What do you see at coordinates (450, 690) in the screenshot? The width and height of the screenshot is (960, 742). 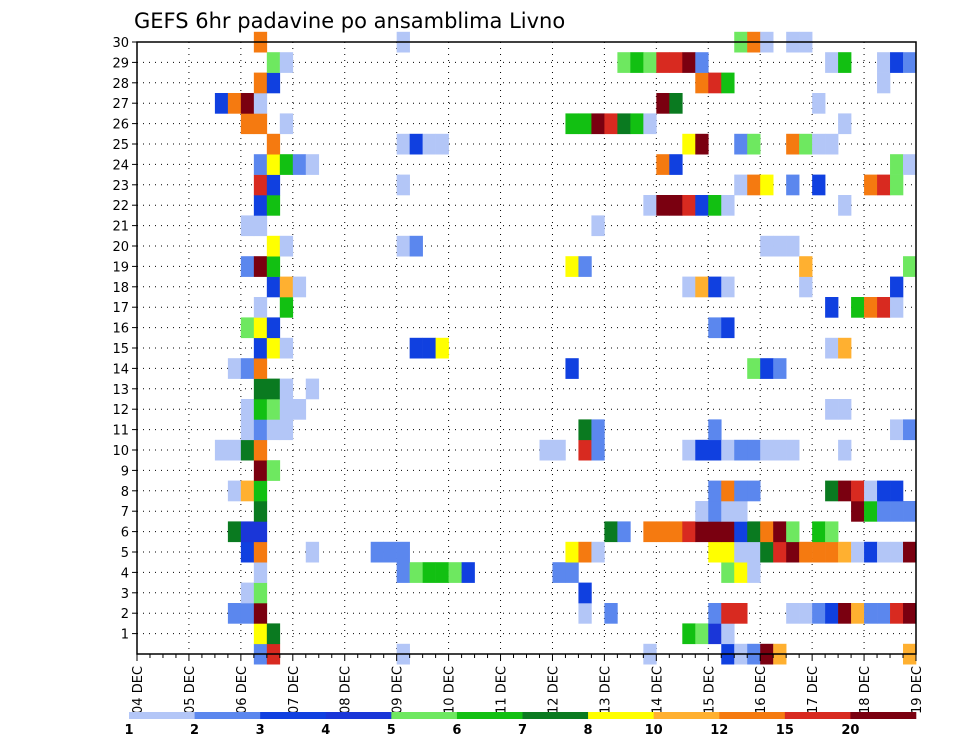 I see `x-tick-label: 10 DEC` at bounding box center [450, 690].